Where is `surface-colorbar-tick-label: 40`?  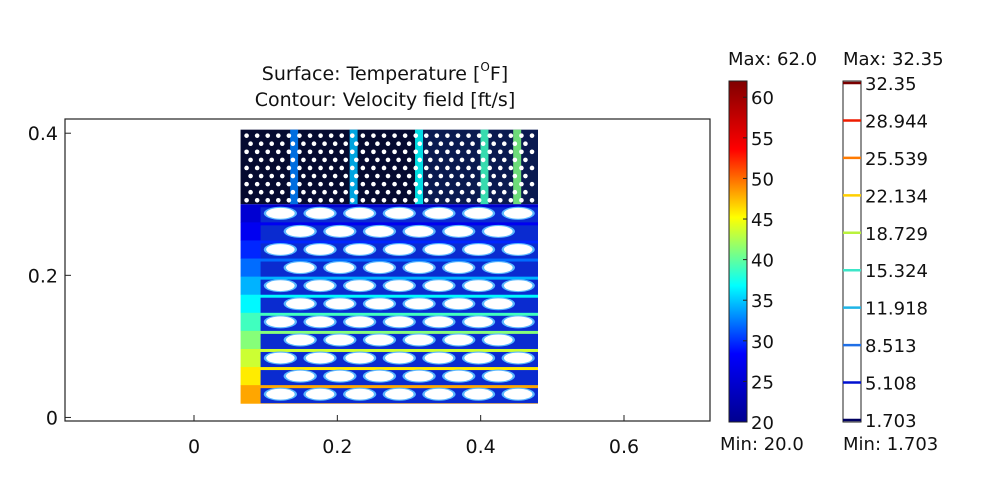 surface-colorbar-tick-label: 40 is located at coordinates (762, 261).